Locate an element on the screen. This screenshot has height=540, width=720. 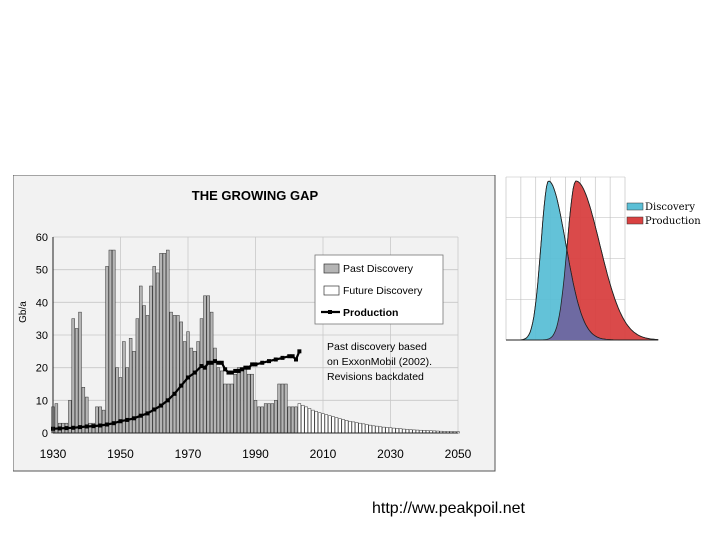
annotation-line-3: Revisions backdated is located at coordinates (375, 377).